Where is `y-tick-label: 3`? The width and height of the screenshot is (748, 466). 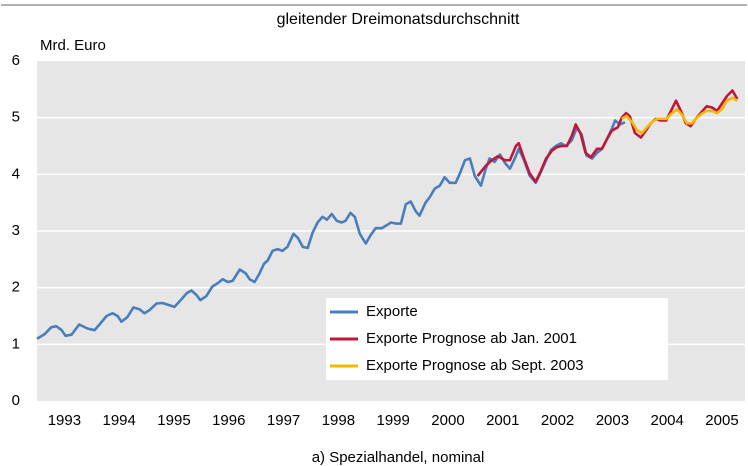
y-tick-label: 3 is located at coordinates (16, 230).